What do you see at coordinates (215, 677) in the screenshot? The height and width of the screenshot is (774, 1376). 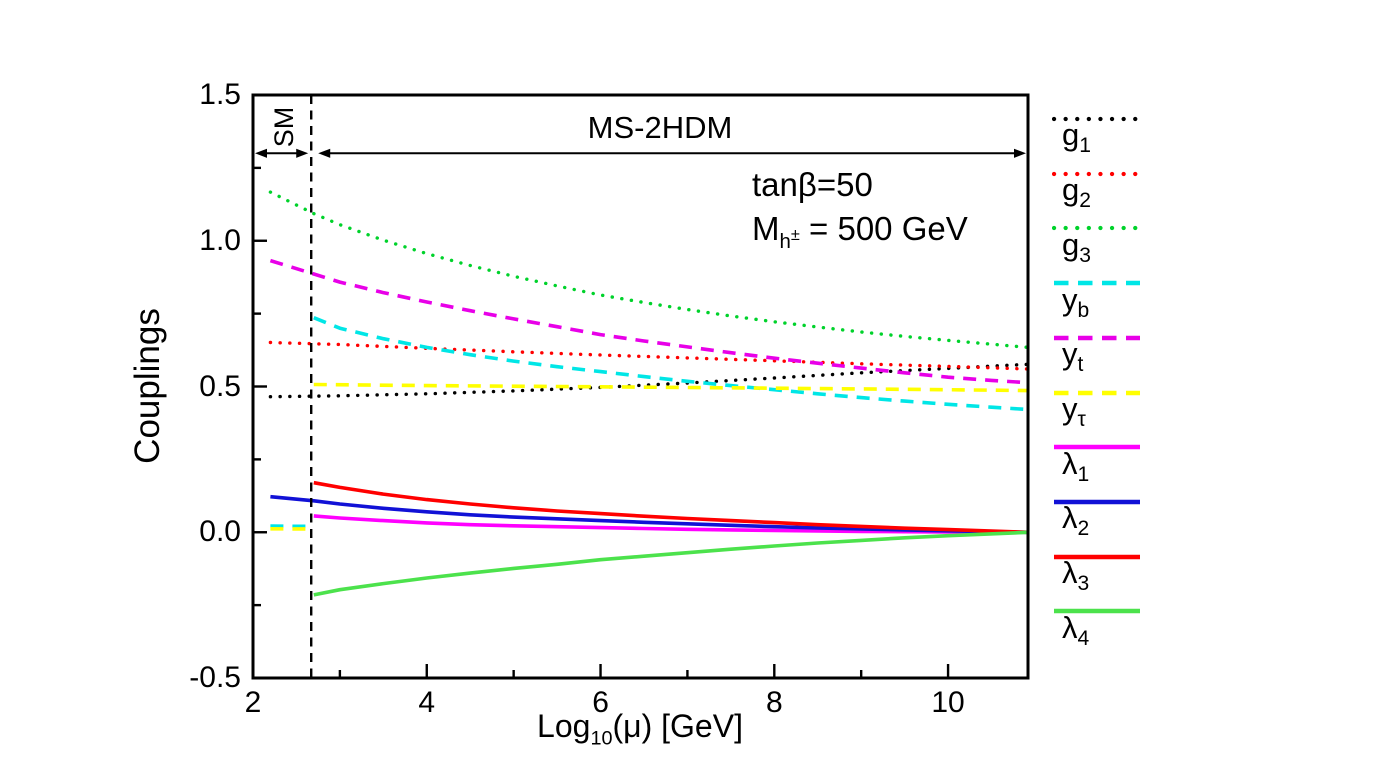 I see `y-tick-label--0.5: -0.5` at bounding box center [215, 677].